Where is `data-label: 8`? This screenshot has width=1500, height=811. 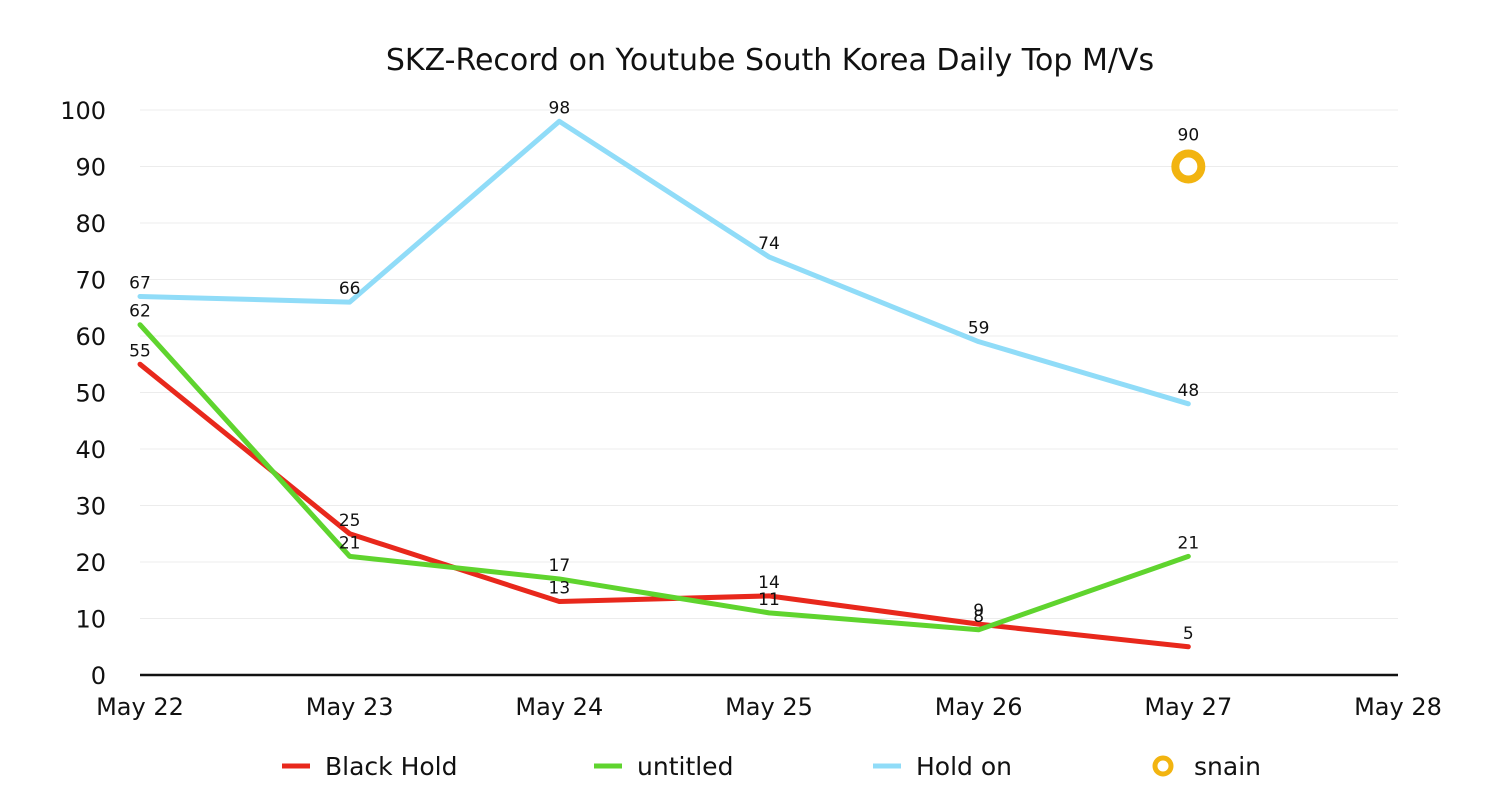
data-label: 8 is located at coordinates (978, 617).